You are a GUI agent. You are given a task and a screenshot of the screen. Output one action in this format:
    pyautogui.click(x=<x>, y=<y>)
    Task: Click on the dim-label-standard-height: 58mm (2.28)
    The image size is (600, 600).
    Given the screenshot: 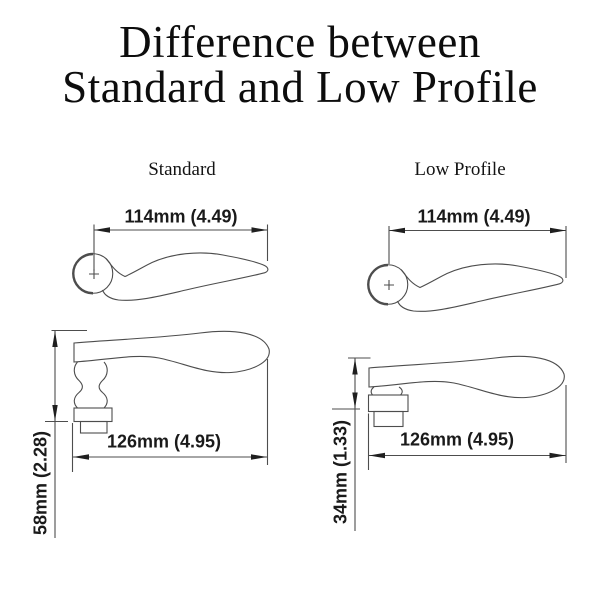 What is the action you would take?
    pyautogui.click(x=40, y=483)
    